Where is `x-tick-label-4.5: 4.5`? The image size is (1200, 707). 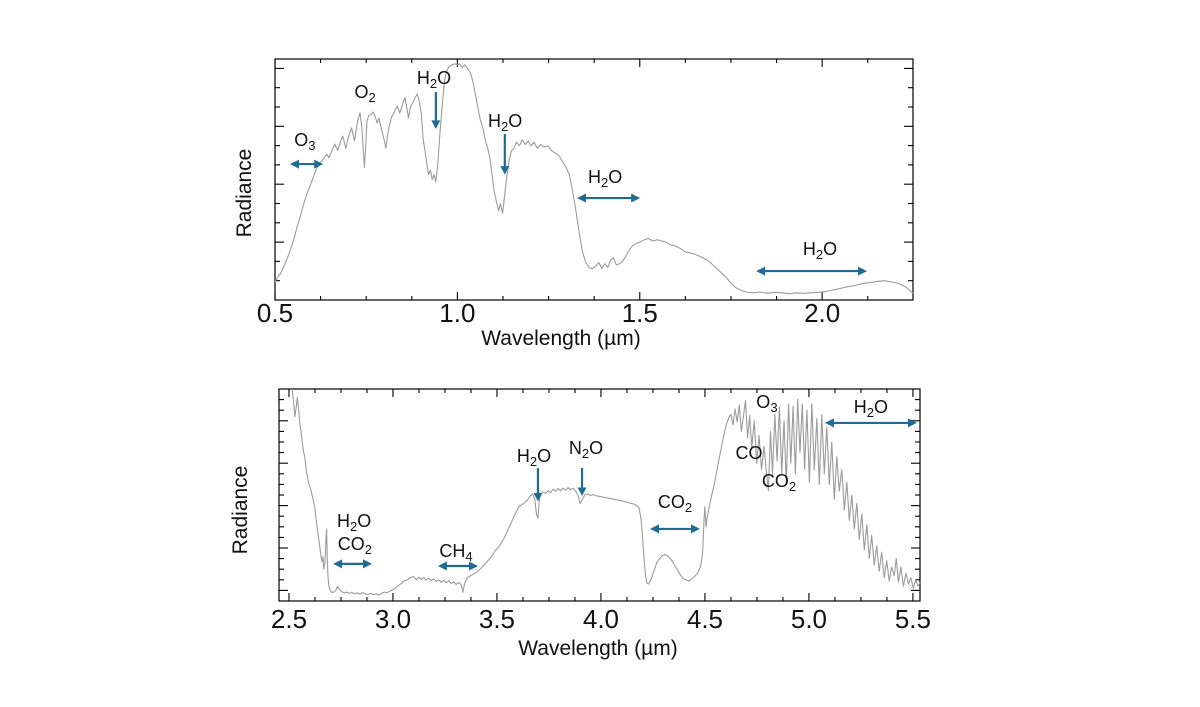
x-tick-label-4.5: 4.5 is located at coordinates (705, 619).